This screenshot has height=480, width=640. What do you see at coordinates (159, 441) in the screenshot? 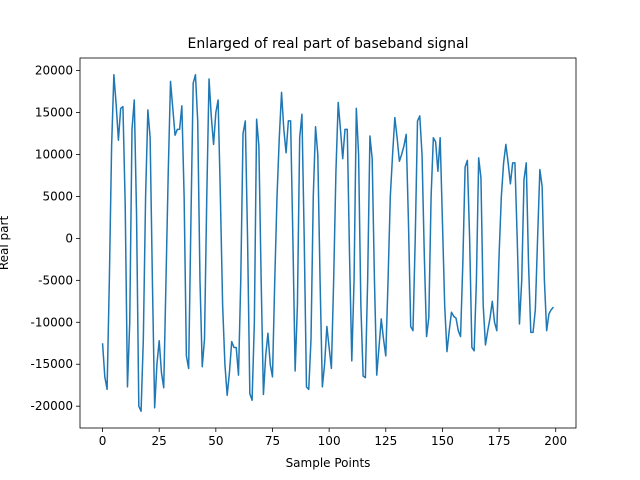
I see `x-tick-label: 25` at bounding box center [159, 441].